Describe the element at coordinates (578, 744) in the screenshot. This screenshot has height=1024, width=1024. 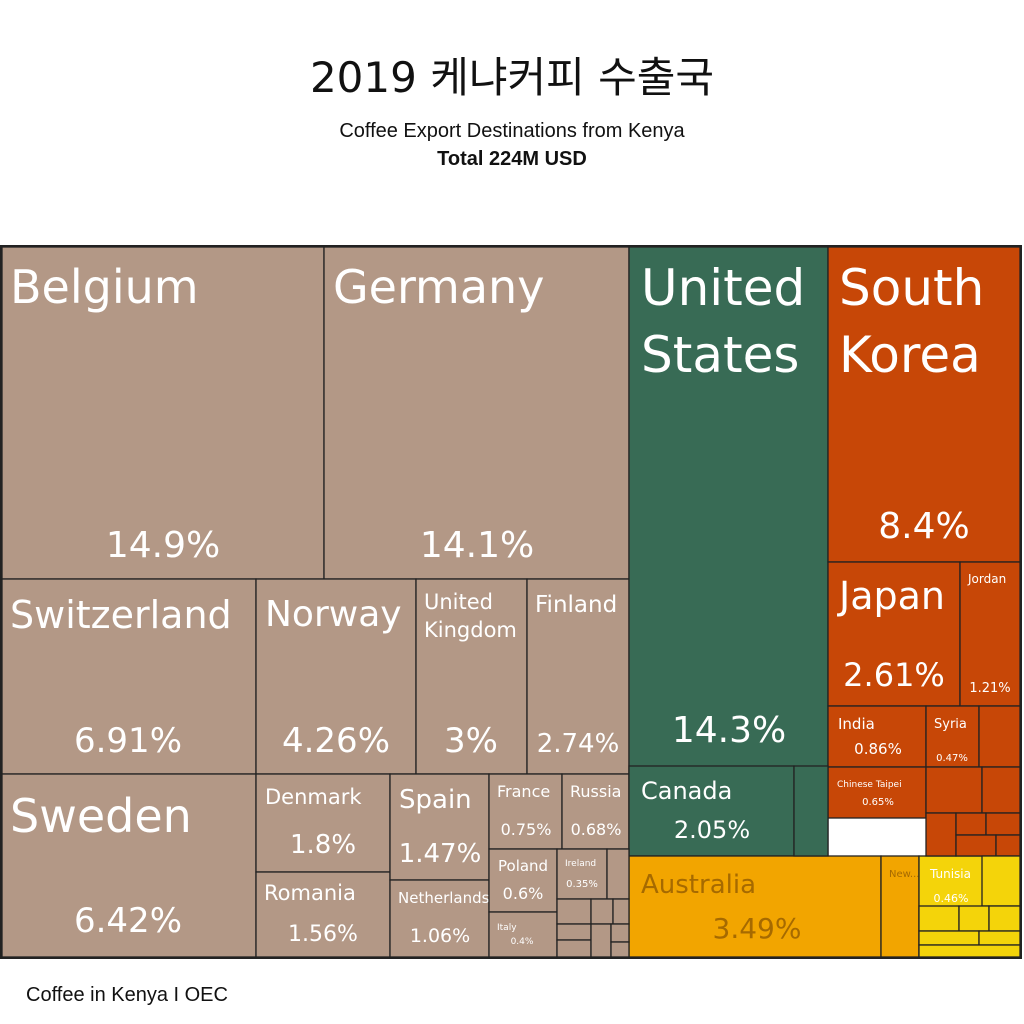
I see `tile-finland-percent: 2.74%` at that location.